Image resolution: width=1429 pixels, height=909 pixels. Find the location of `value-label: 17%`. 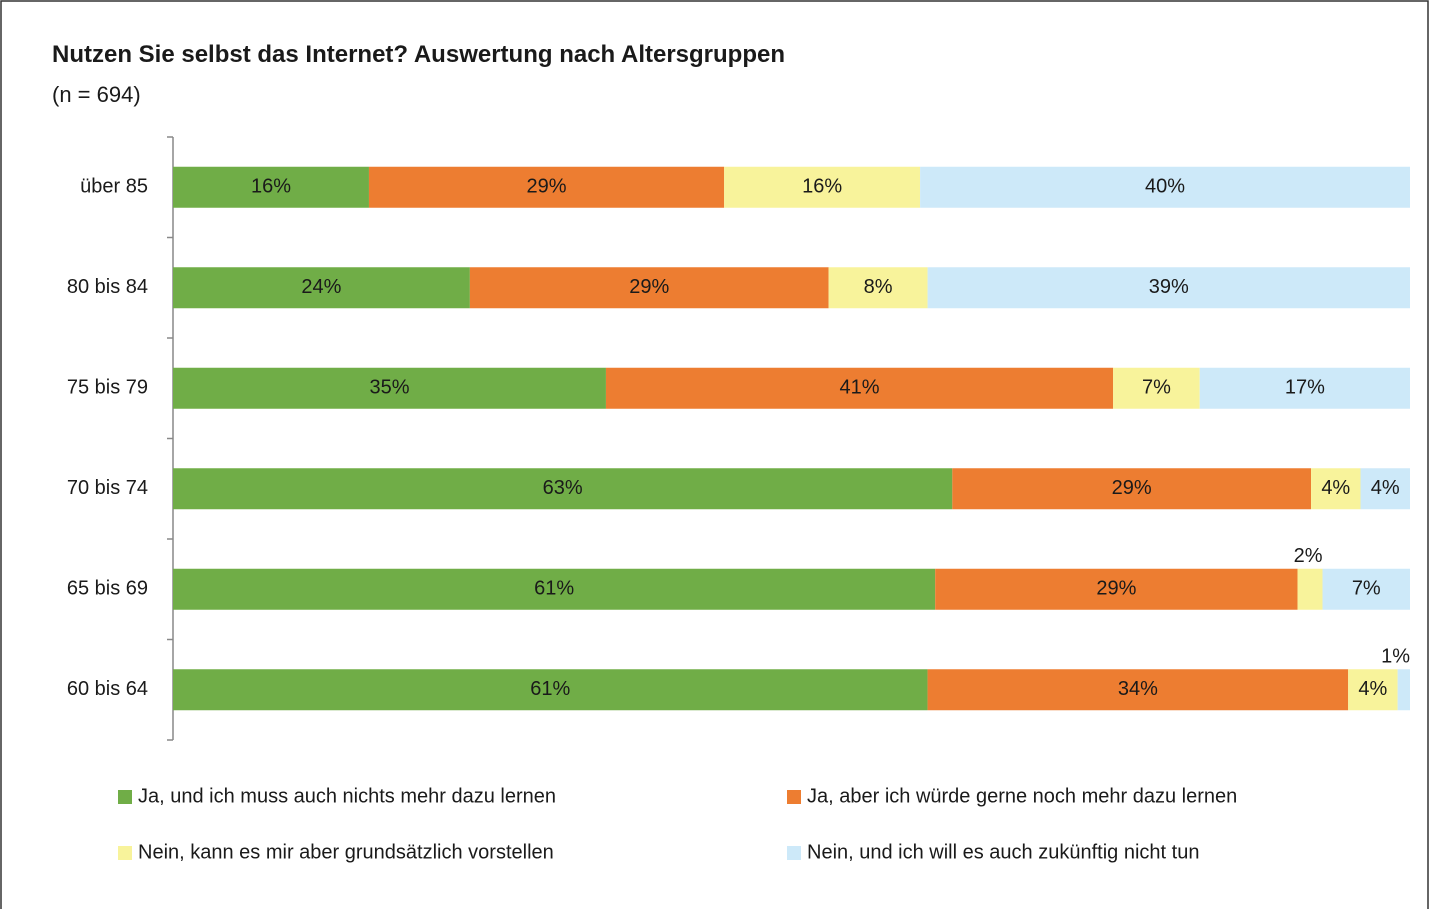

value-label: 17% is located at coordinates (1305, 388).